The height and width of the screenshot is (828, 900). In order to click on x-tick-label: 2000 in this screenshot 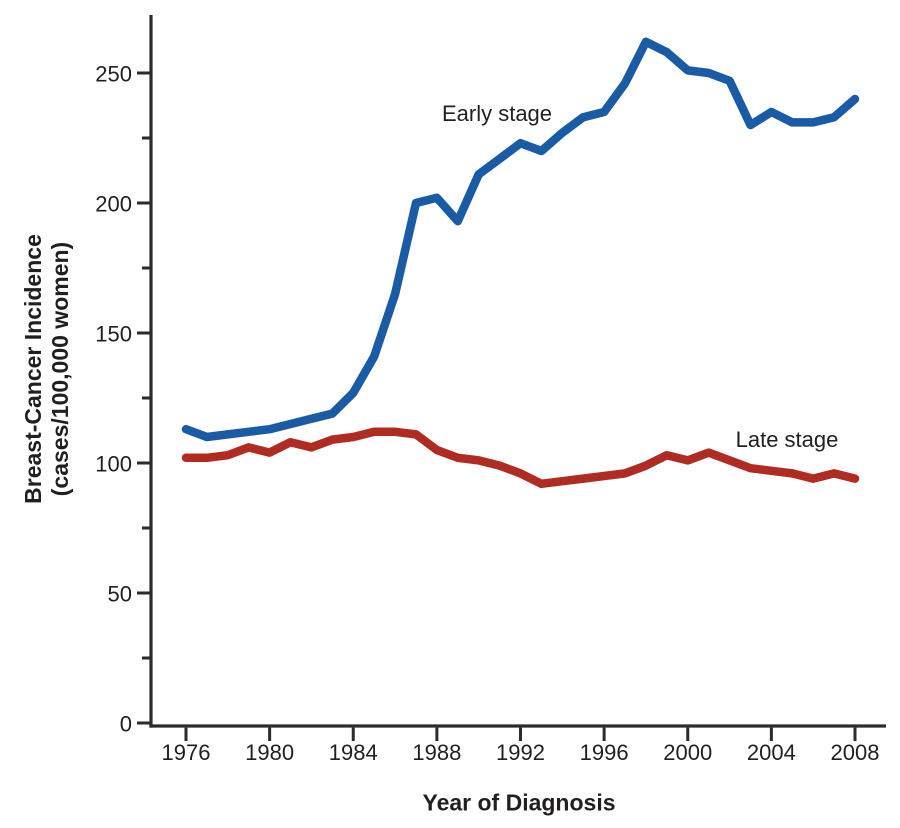, I will do `click(687, 752)`.